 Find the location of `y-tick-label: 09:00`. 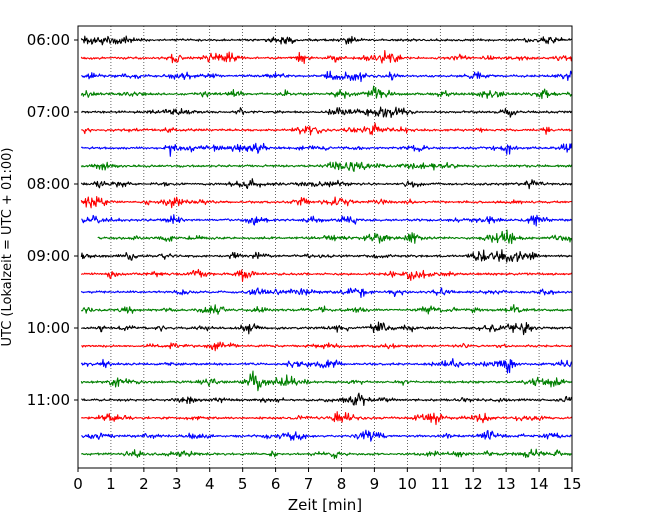

y-tick-label: 09:00 is located at coordinates (48, 256).